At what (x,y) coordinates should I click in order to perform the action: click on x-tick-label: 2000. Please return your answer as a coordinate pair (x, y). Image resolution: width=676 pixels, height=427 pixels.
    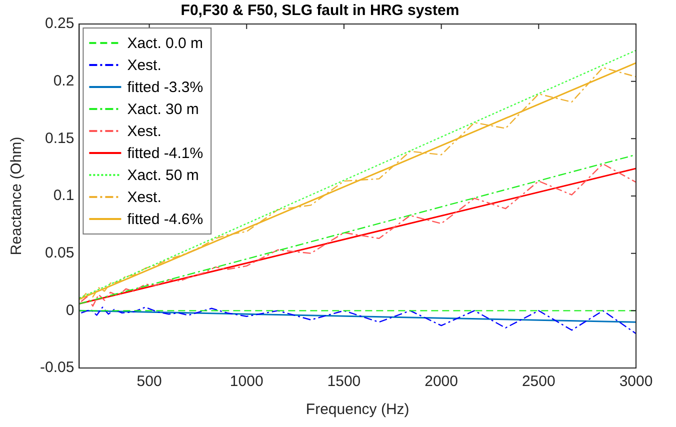
    Looking at the image, I should click on (441, 381).